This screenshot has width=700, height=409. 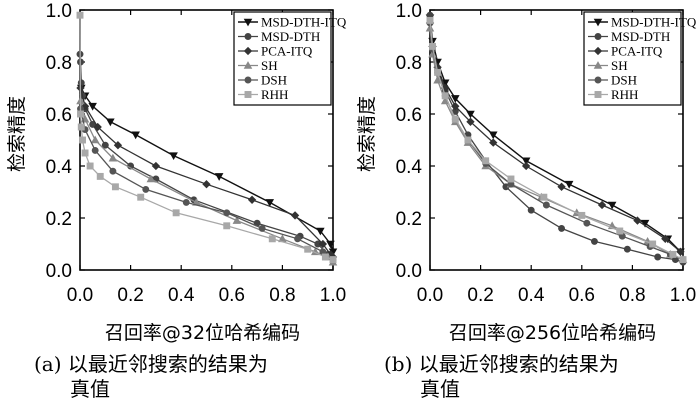 What do you see at coordinates (531, 295) in the screenshot?
I see `x-tick-label: 0.4` at bounding box center [531, 295].